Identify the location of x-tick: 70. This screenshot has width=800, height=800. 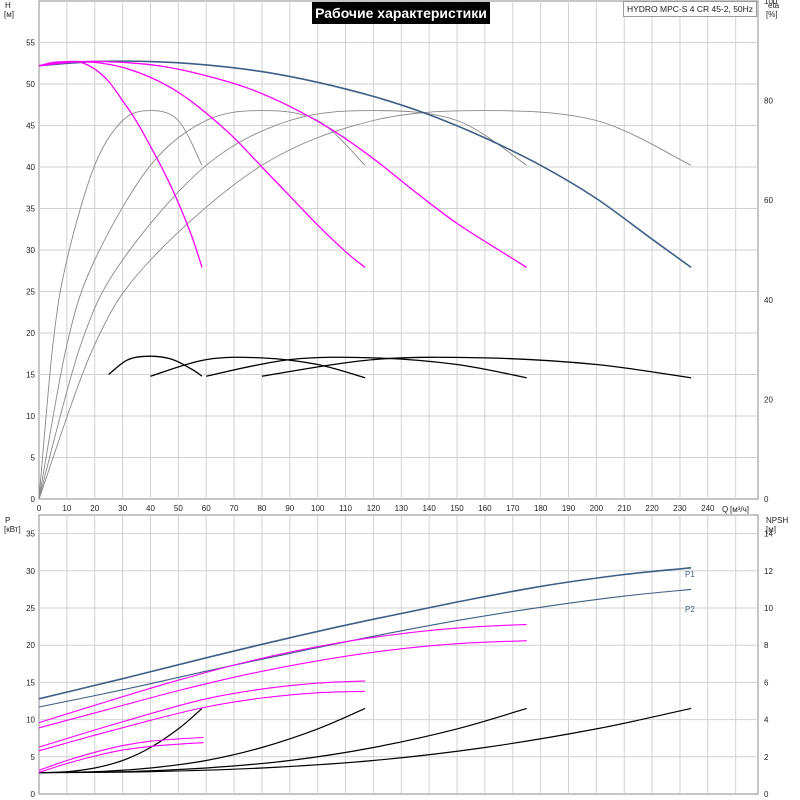
(234, 508).